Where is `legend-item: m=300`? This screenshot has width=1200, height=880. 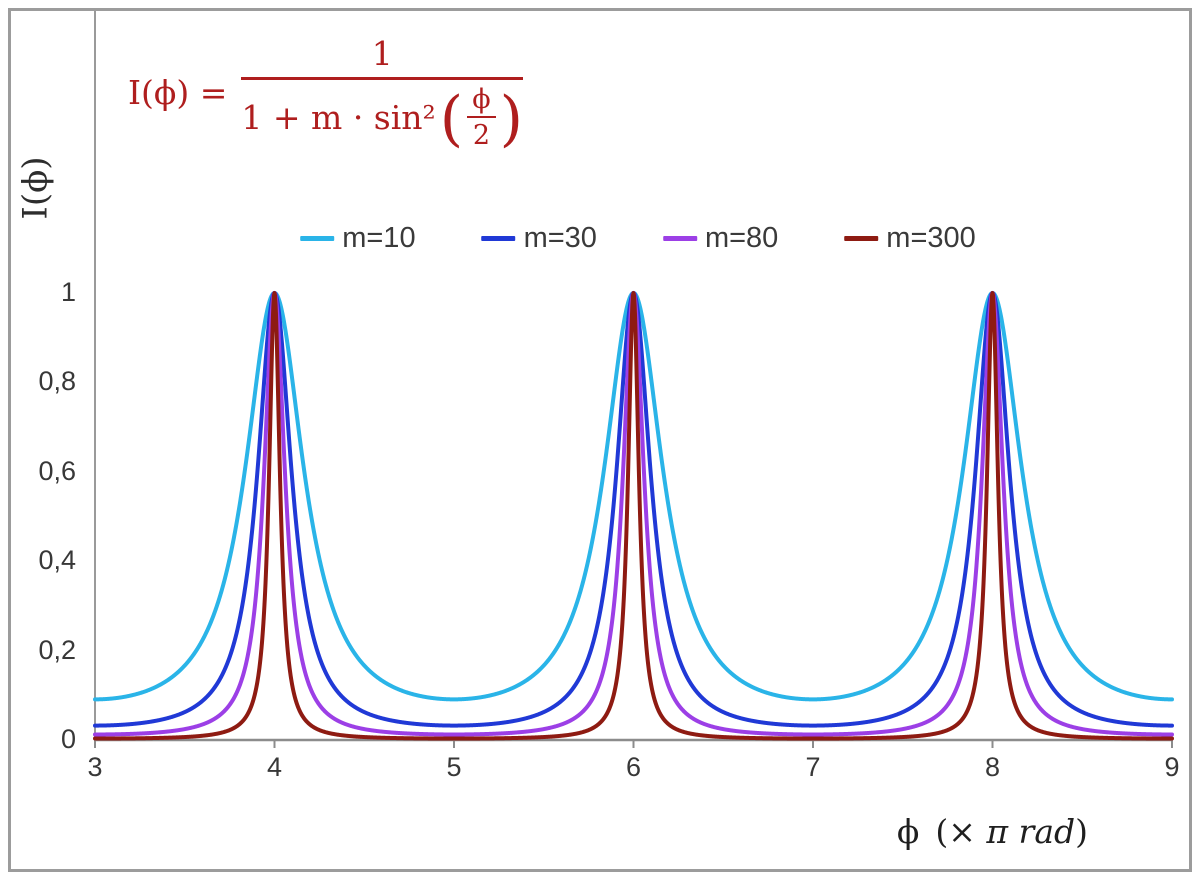 legend-item: m=300 is located at coordinates (910, 238).